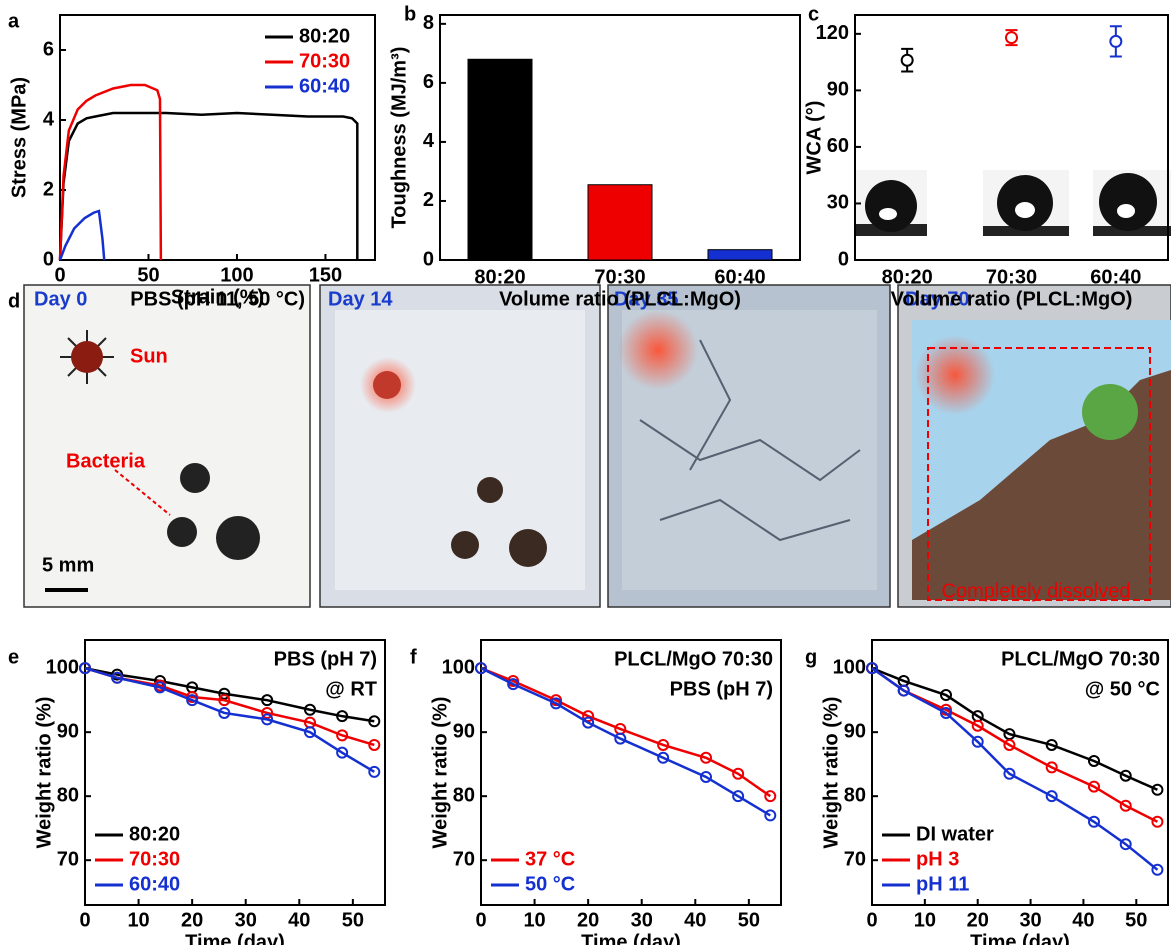 The height and width of the screenshot is (945, 1171). What do you see at coordinates (693, 659) in the screenshot?
I see `annotation: PLCL/MgO 70:30` at bounding box center [693, 659].